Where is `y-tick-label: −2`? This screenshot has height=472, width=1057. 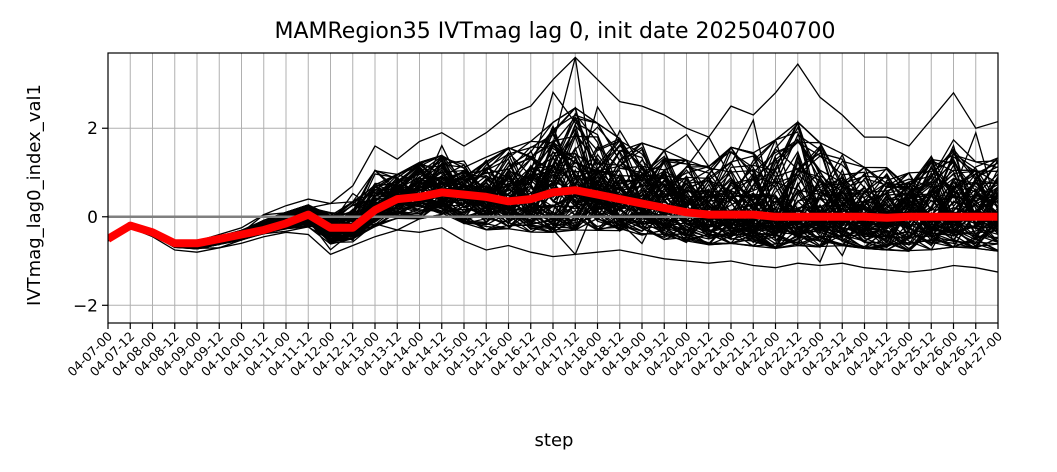 y-tick-label: −2 is located at coordinates (85, 306).